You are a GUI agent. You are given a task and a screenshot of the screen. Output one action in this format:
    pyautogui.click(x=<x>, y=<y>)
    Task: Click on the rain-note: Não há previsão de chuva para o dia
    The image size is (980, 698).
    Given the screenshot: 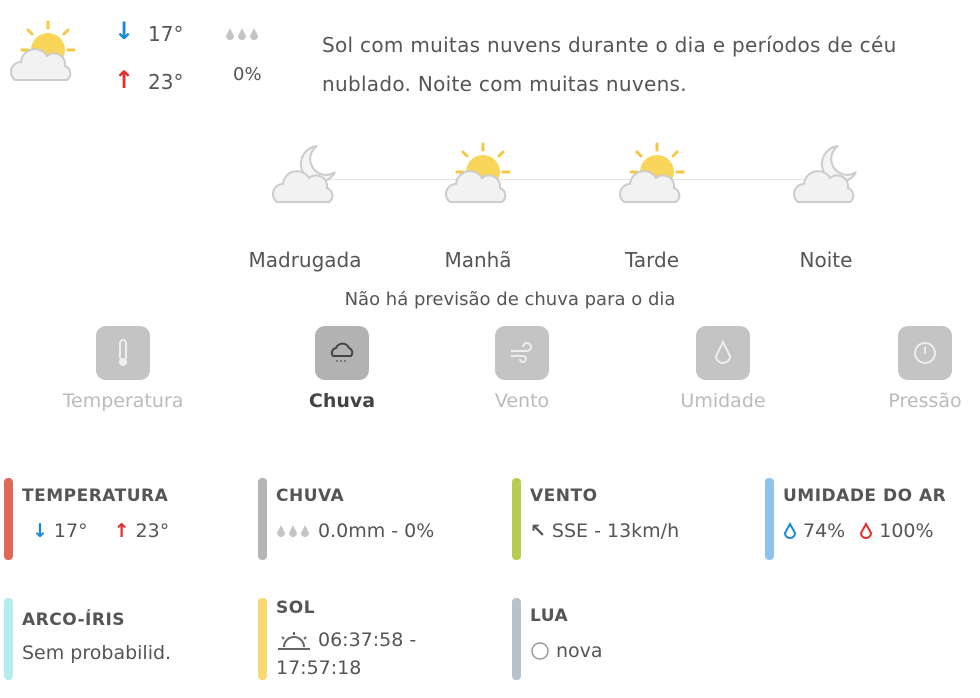 What is the action you would take?
    pyautogui.click(x=510, y=299)
    